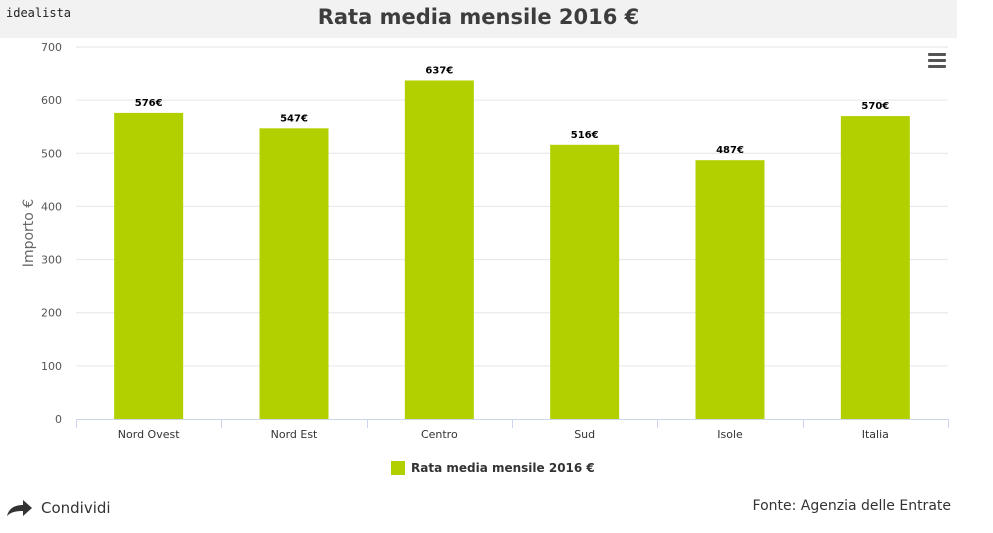 This screenshot has width=993, height=533. Describe the element at coordinates (398, 468) in the screenshot. I see `legend-swatch` at that location.